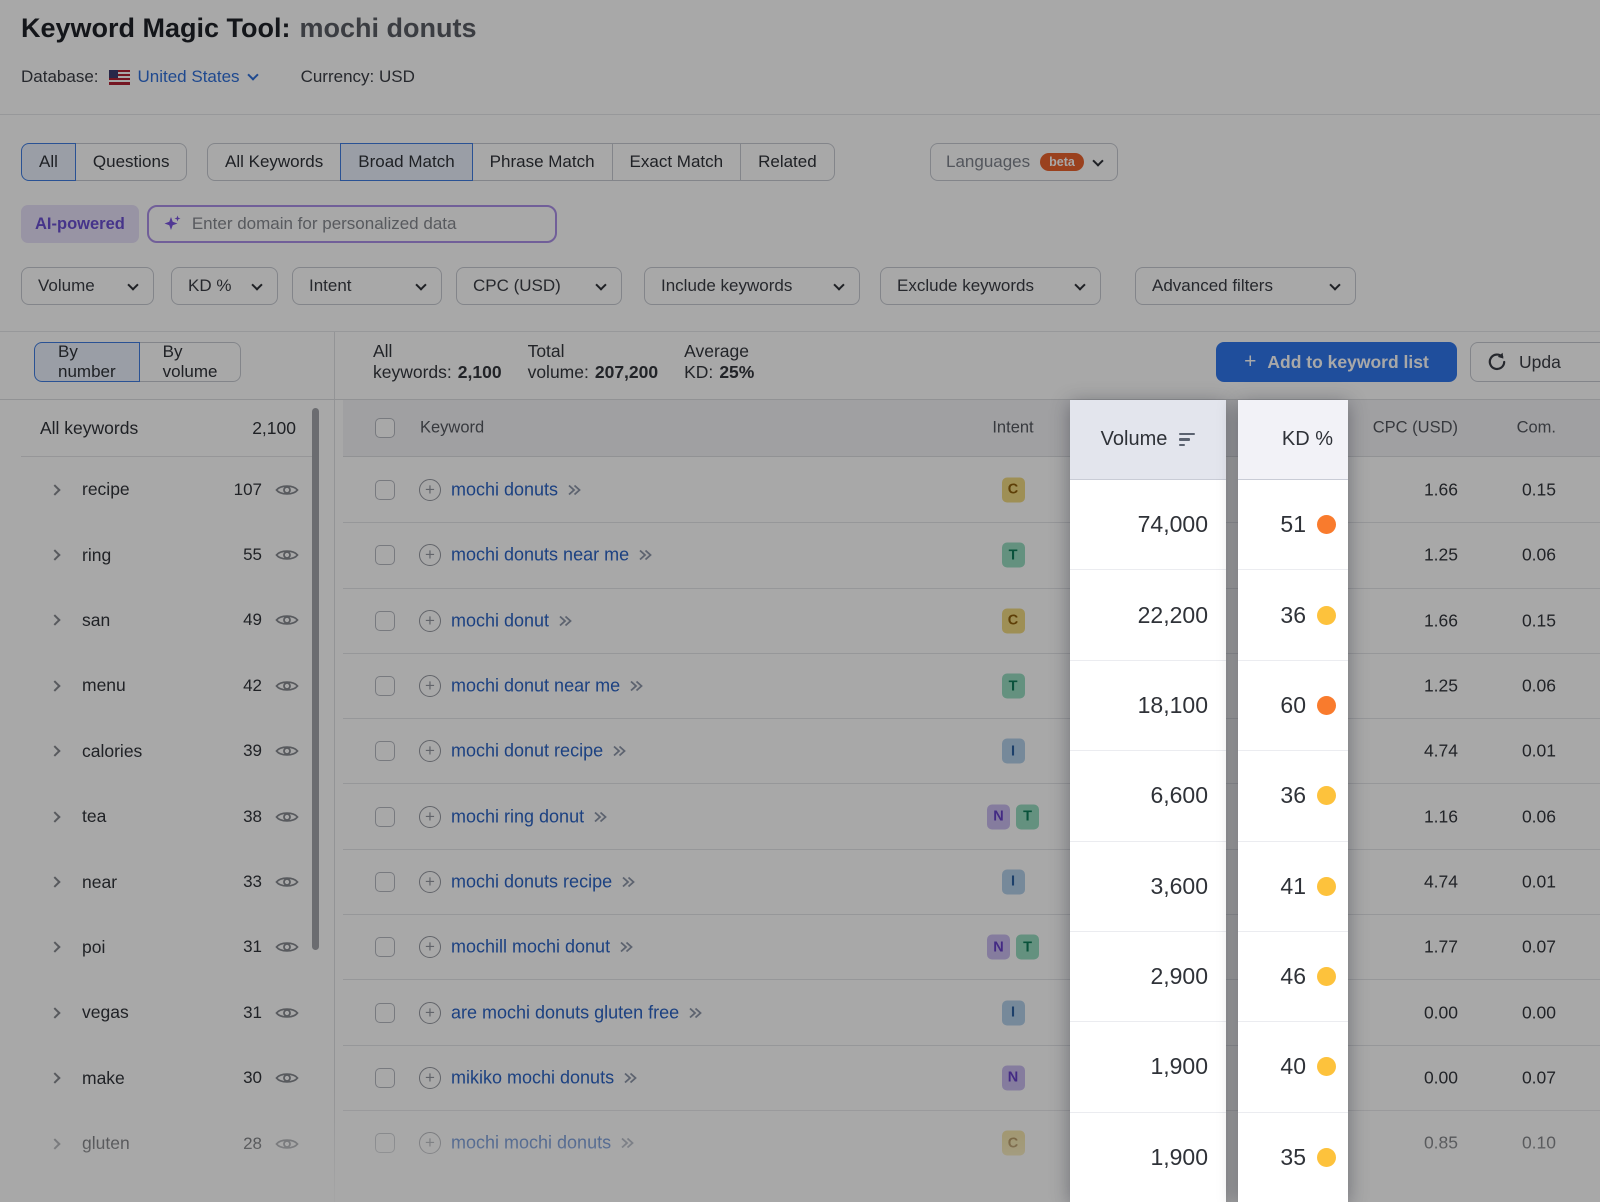 The image size is (1600, 1202). Describe the element at coordinates (787, 162) in the screenshot. I see `tab-related: Related` at that location.